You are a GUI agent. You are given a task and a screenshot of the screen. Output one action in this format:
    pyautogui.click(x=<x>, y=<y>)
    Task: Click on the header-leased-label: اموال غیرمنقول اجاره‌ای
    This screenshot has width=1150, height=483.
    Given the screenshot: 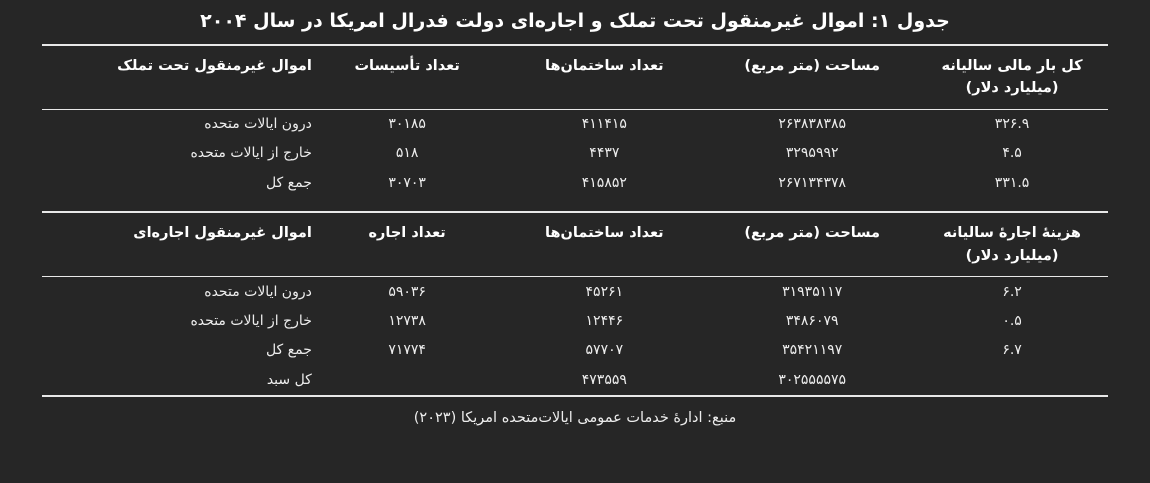 What is the action you would take?
    pyautogui.click(x=178, y=244)
    